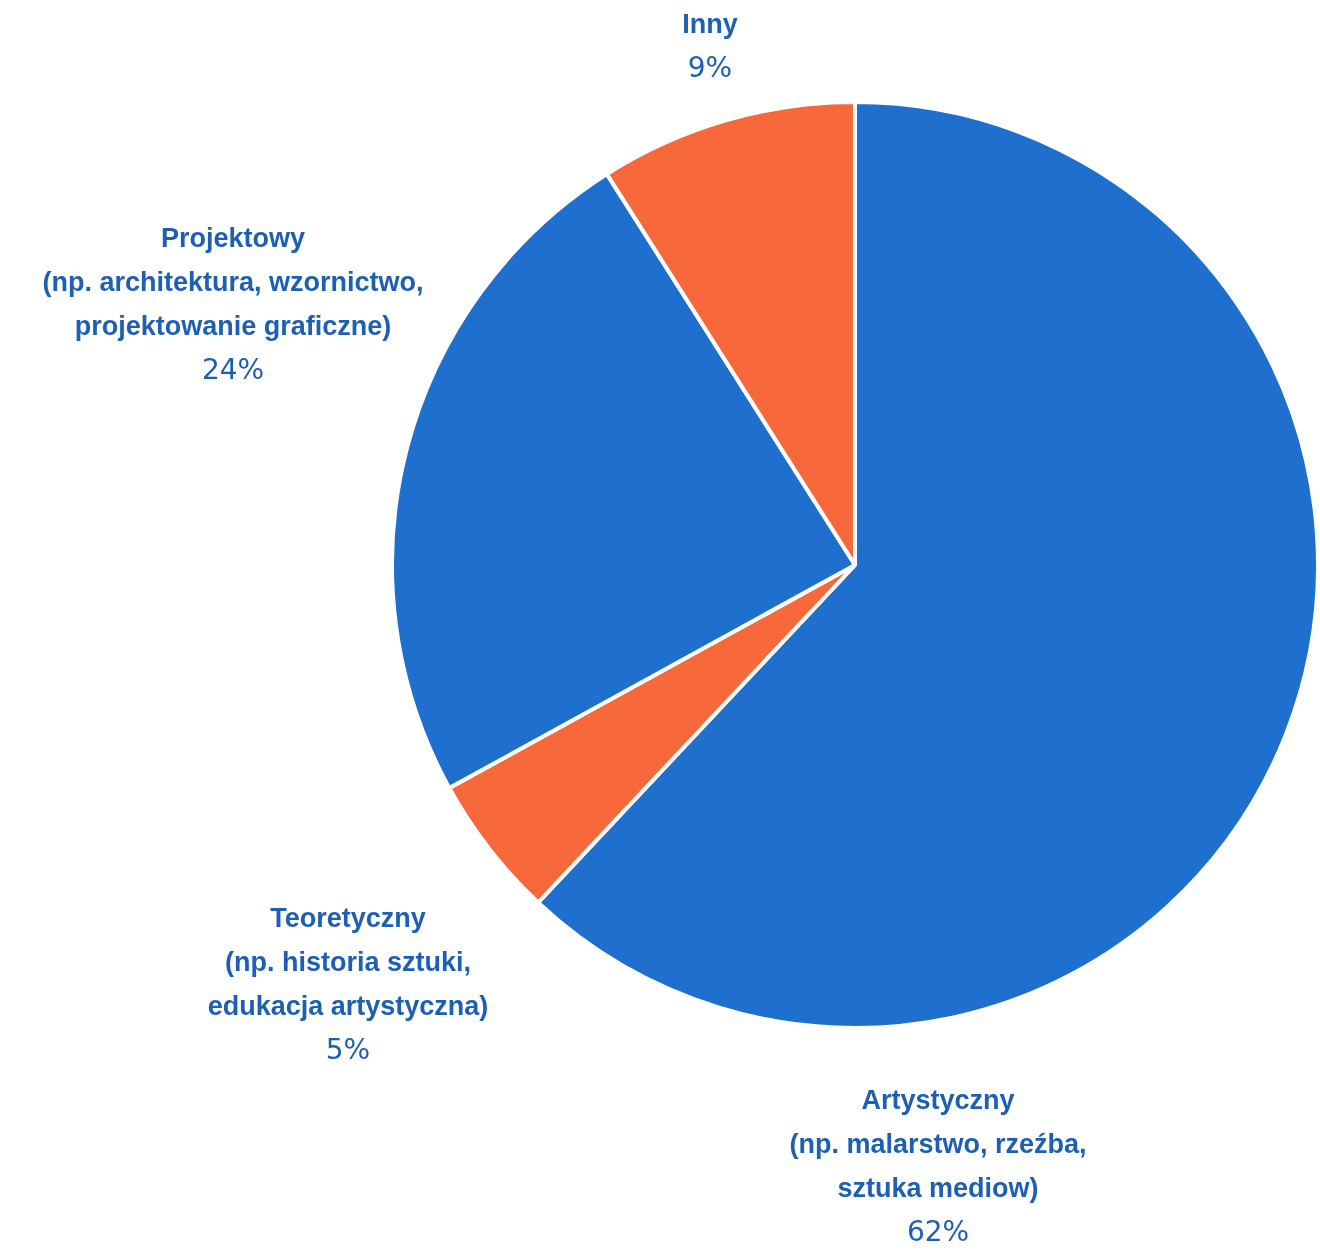 The height and width of the screenshot is (1254, 1320). What do you see at coordinates (348, 962) in the screenshot?
I see `slice-label: Teoretyczny (np. historia sztuki, edukacja artystyczna)` at bounding box center [348, 962].